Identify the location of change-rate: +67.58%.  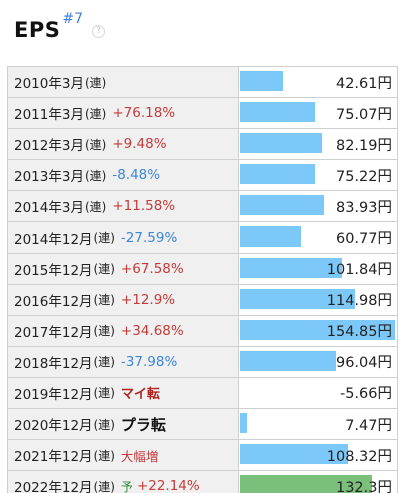
(152, 268).